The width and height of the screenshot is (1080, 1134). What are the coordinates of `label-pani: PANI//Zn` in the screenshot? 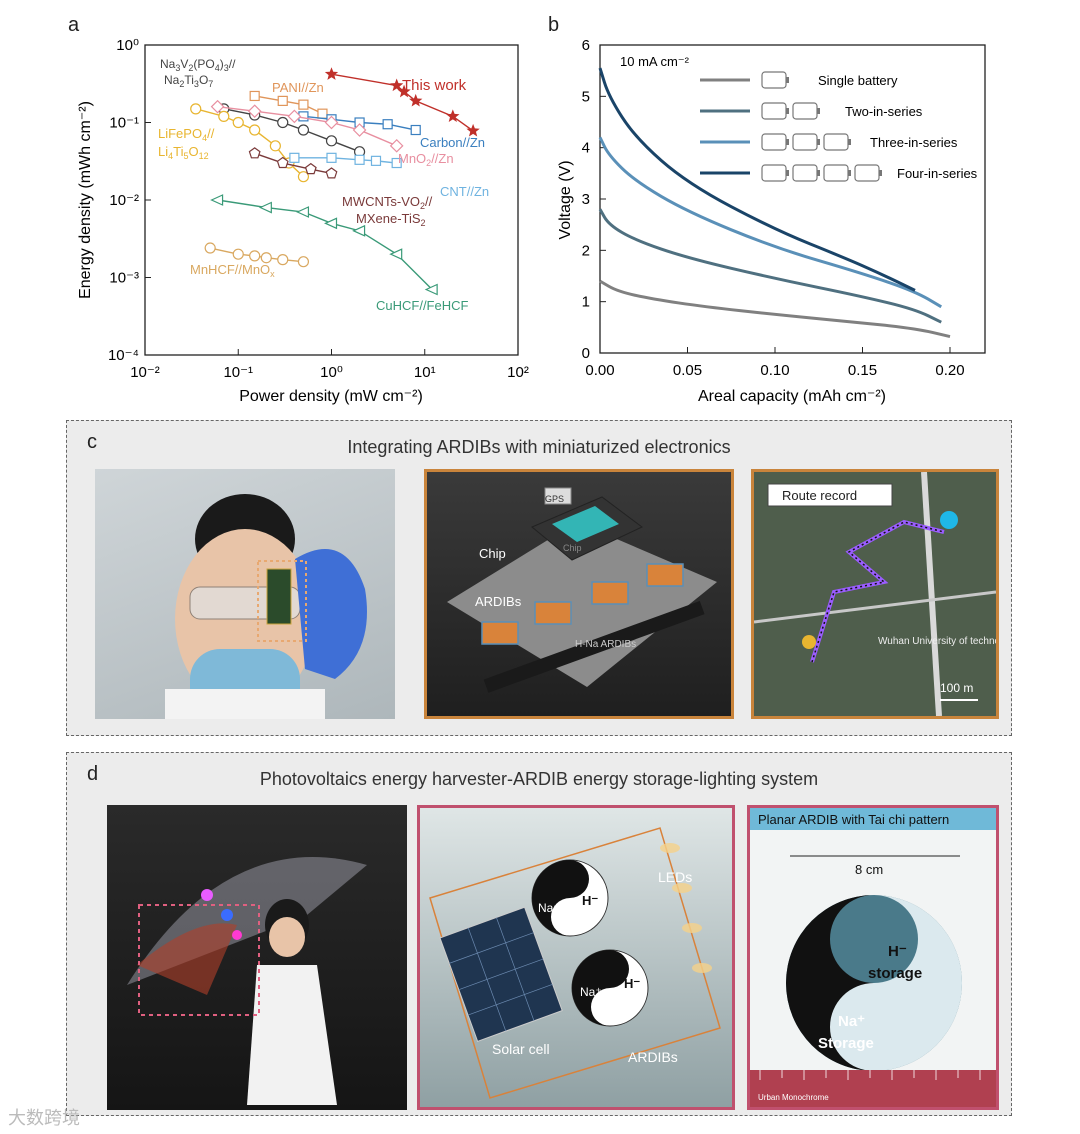 It's located at (298, 87).